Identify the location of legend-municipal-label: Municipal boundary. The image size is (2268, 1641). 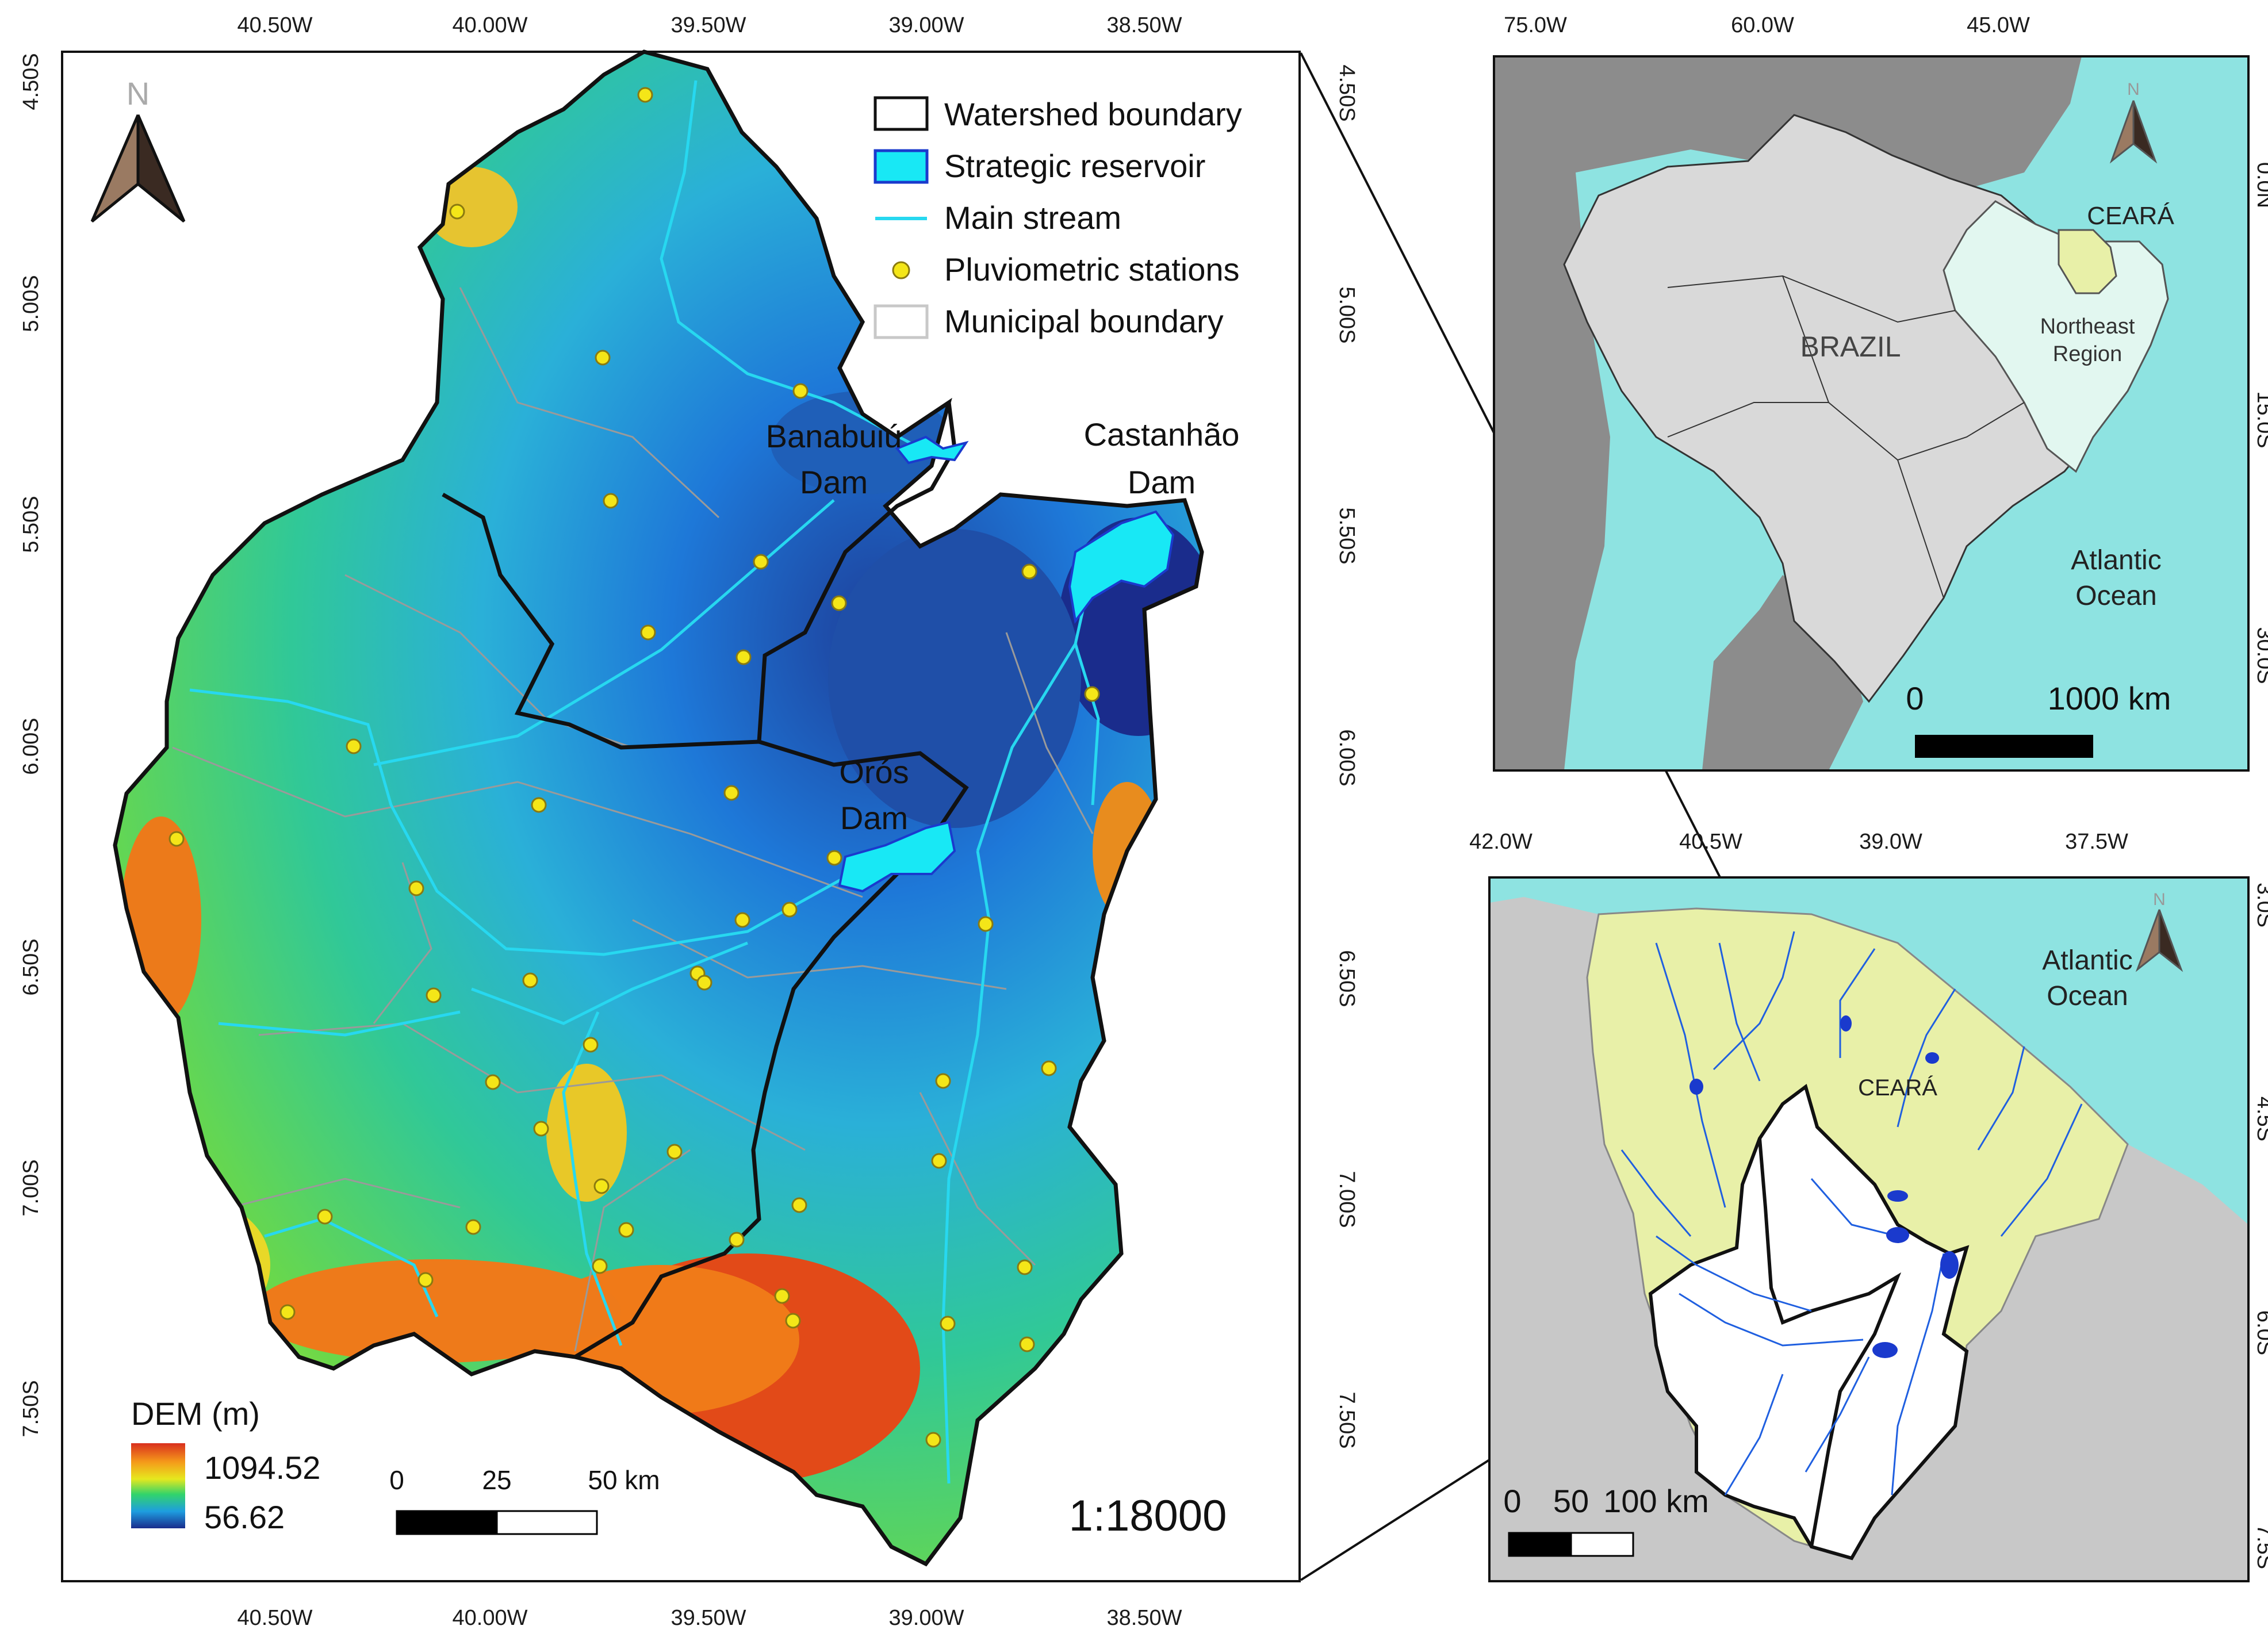
(1084, 321).